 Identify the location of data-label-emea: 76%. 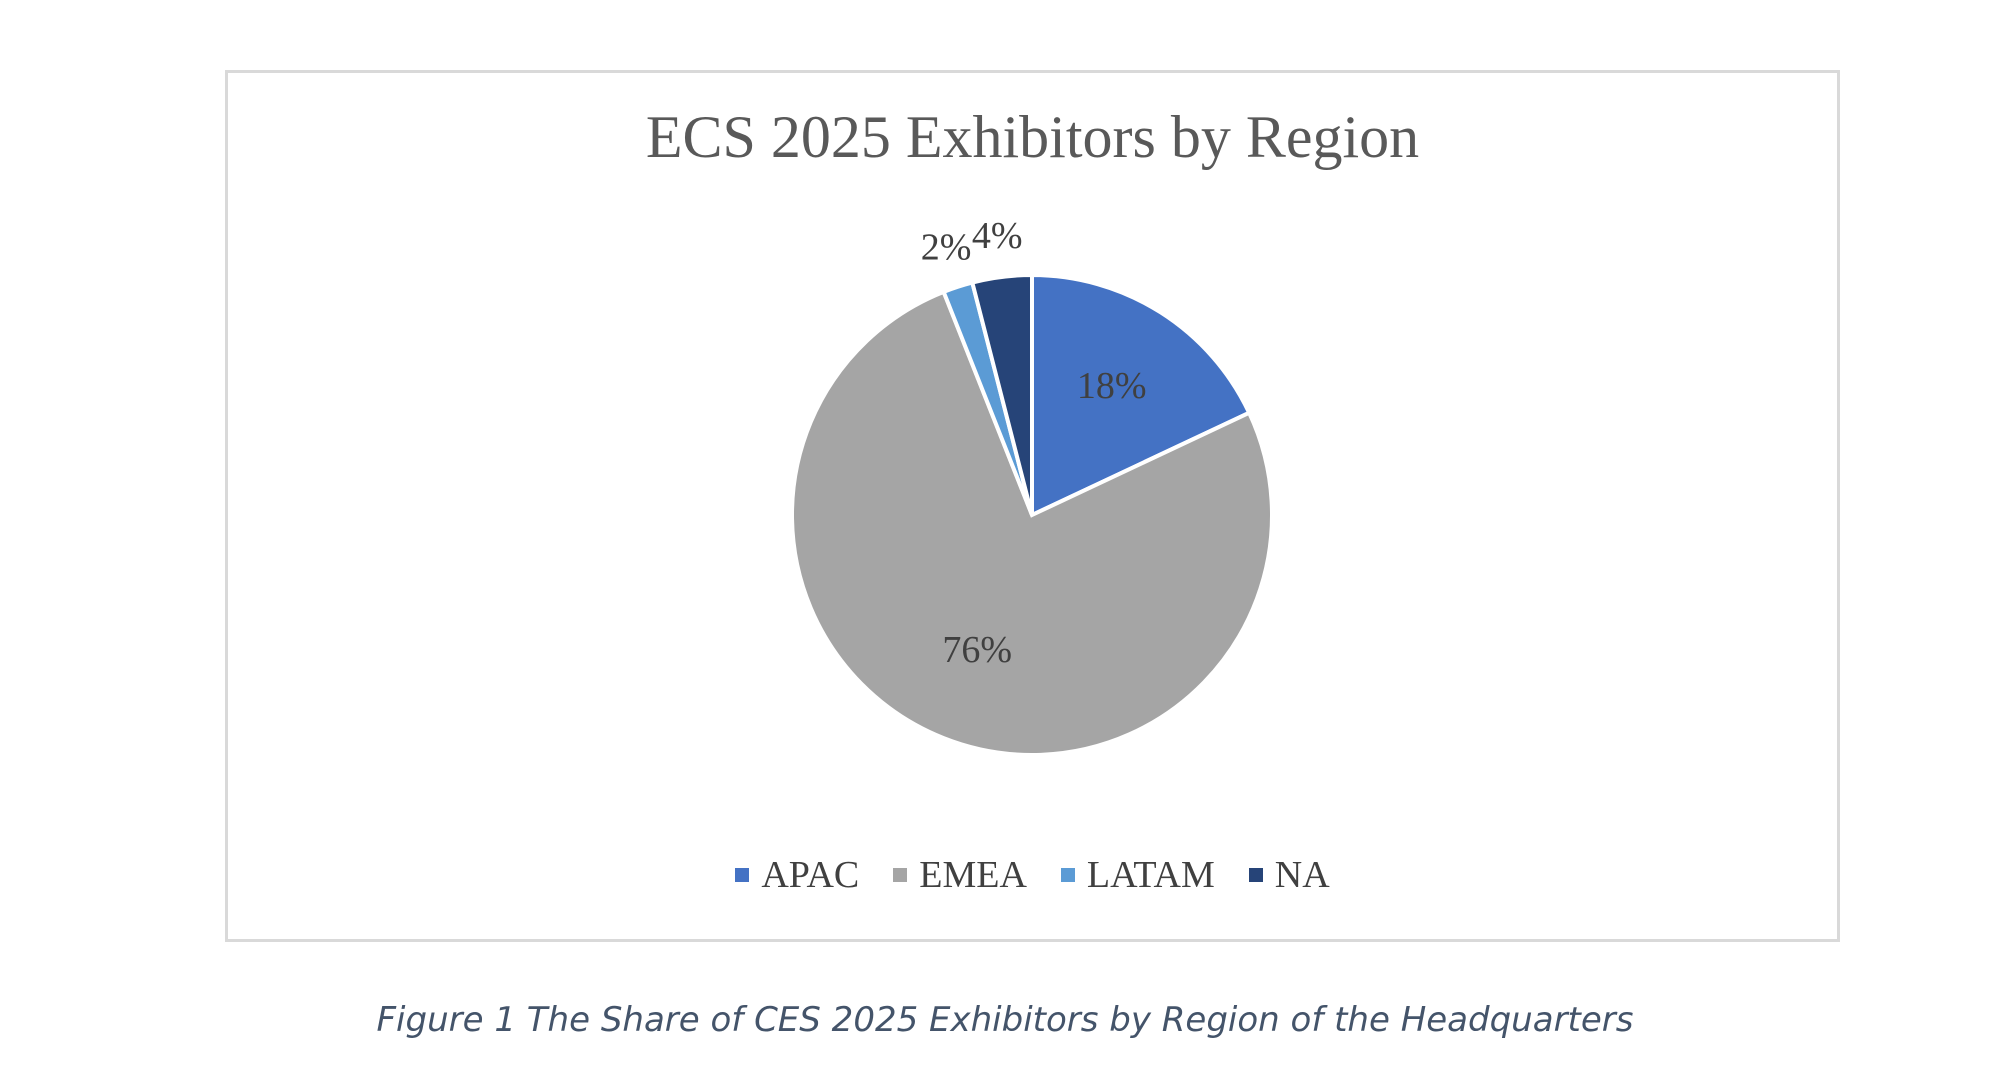
(977, 650).